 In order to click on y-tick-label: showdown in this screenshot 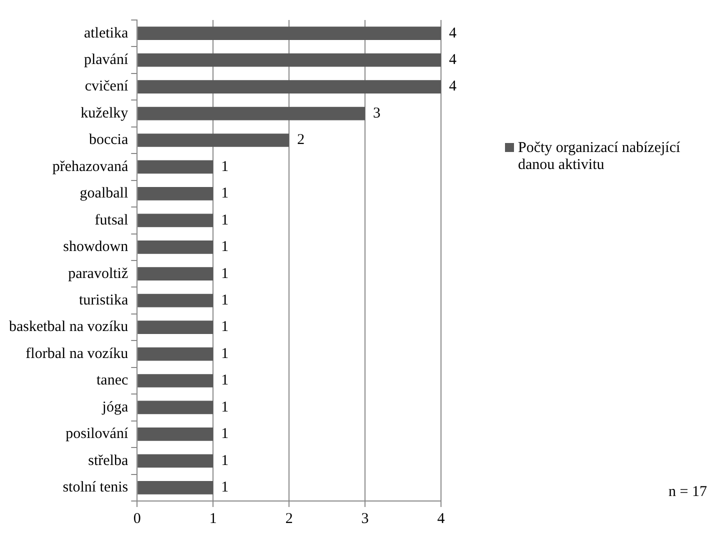, I will do `click(96, 247)`.